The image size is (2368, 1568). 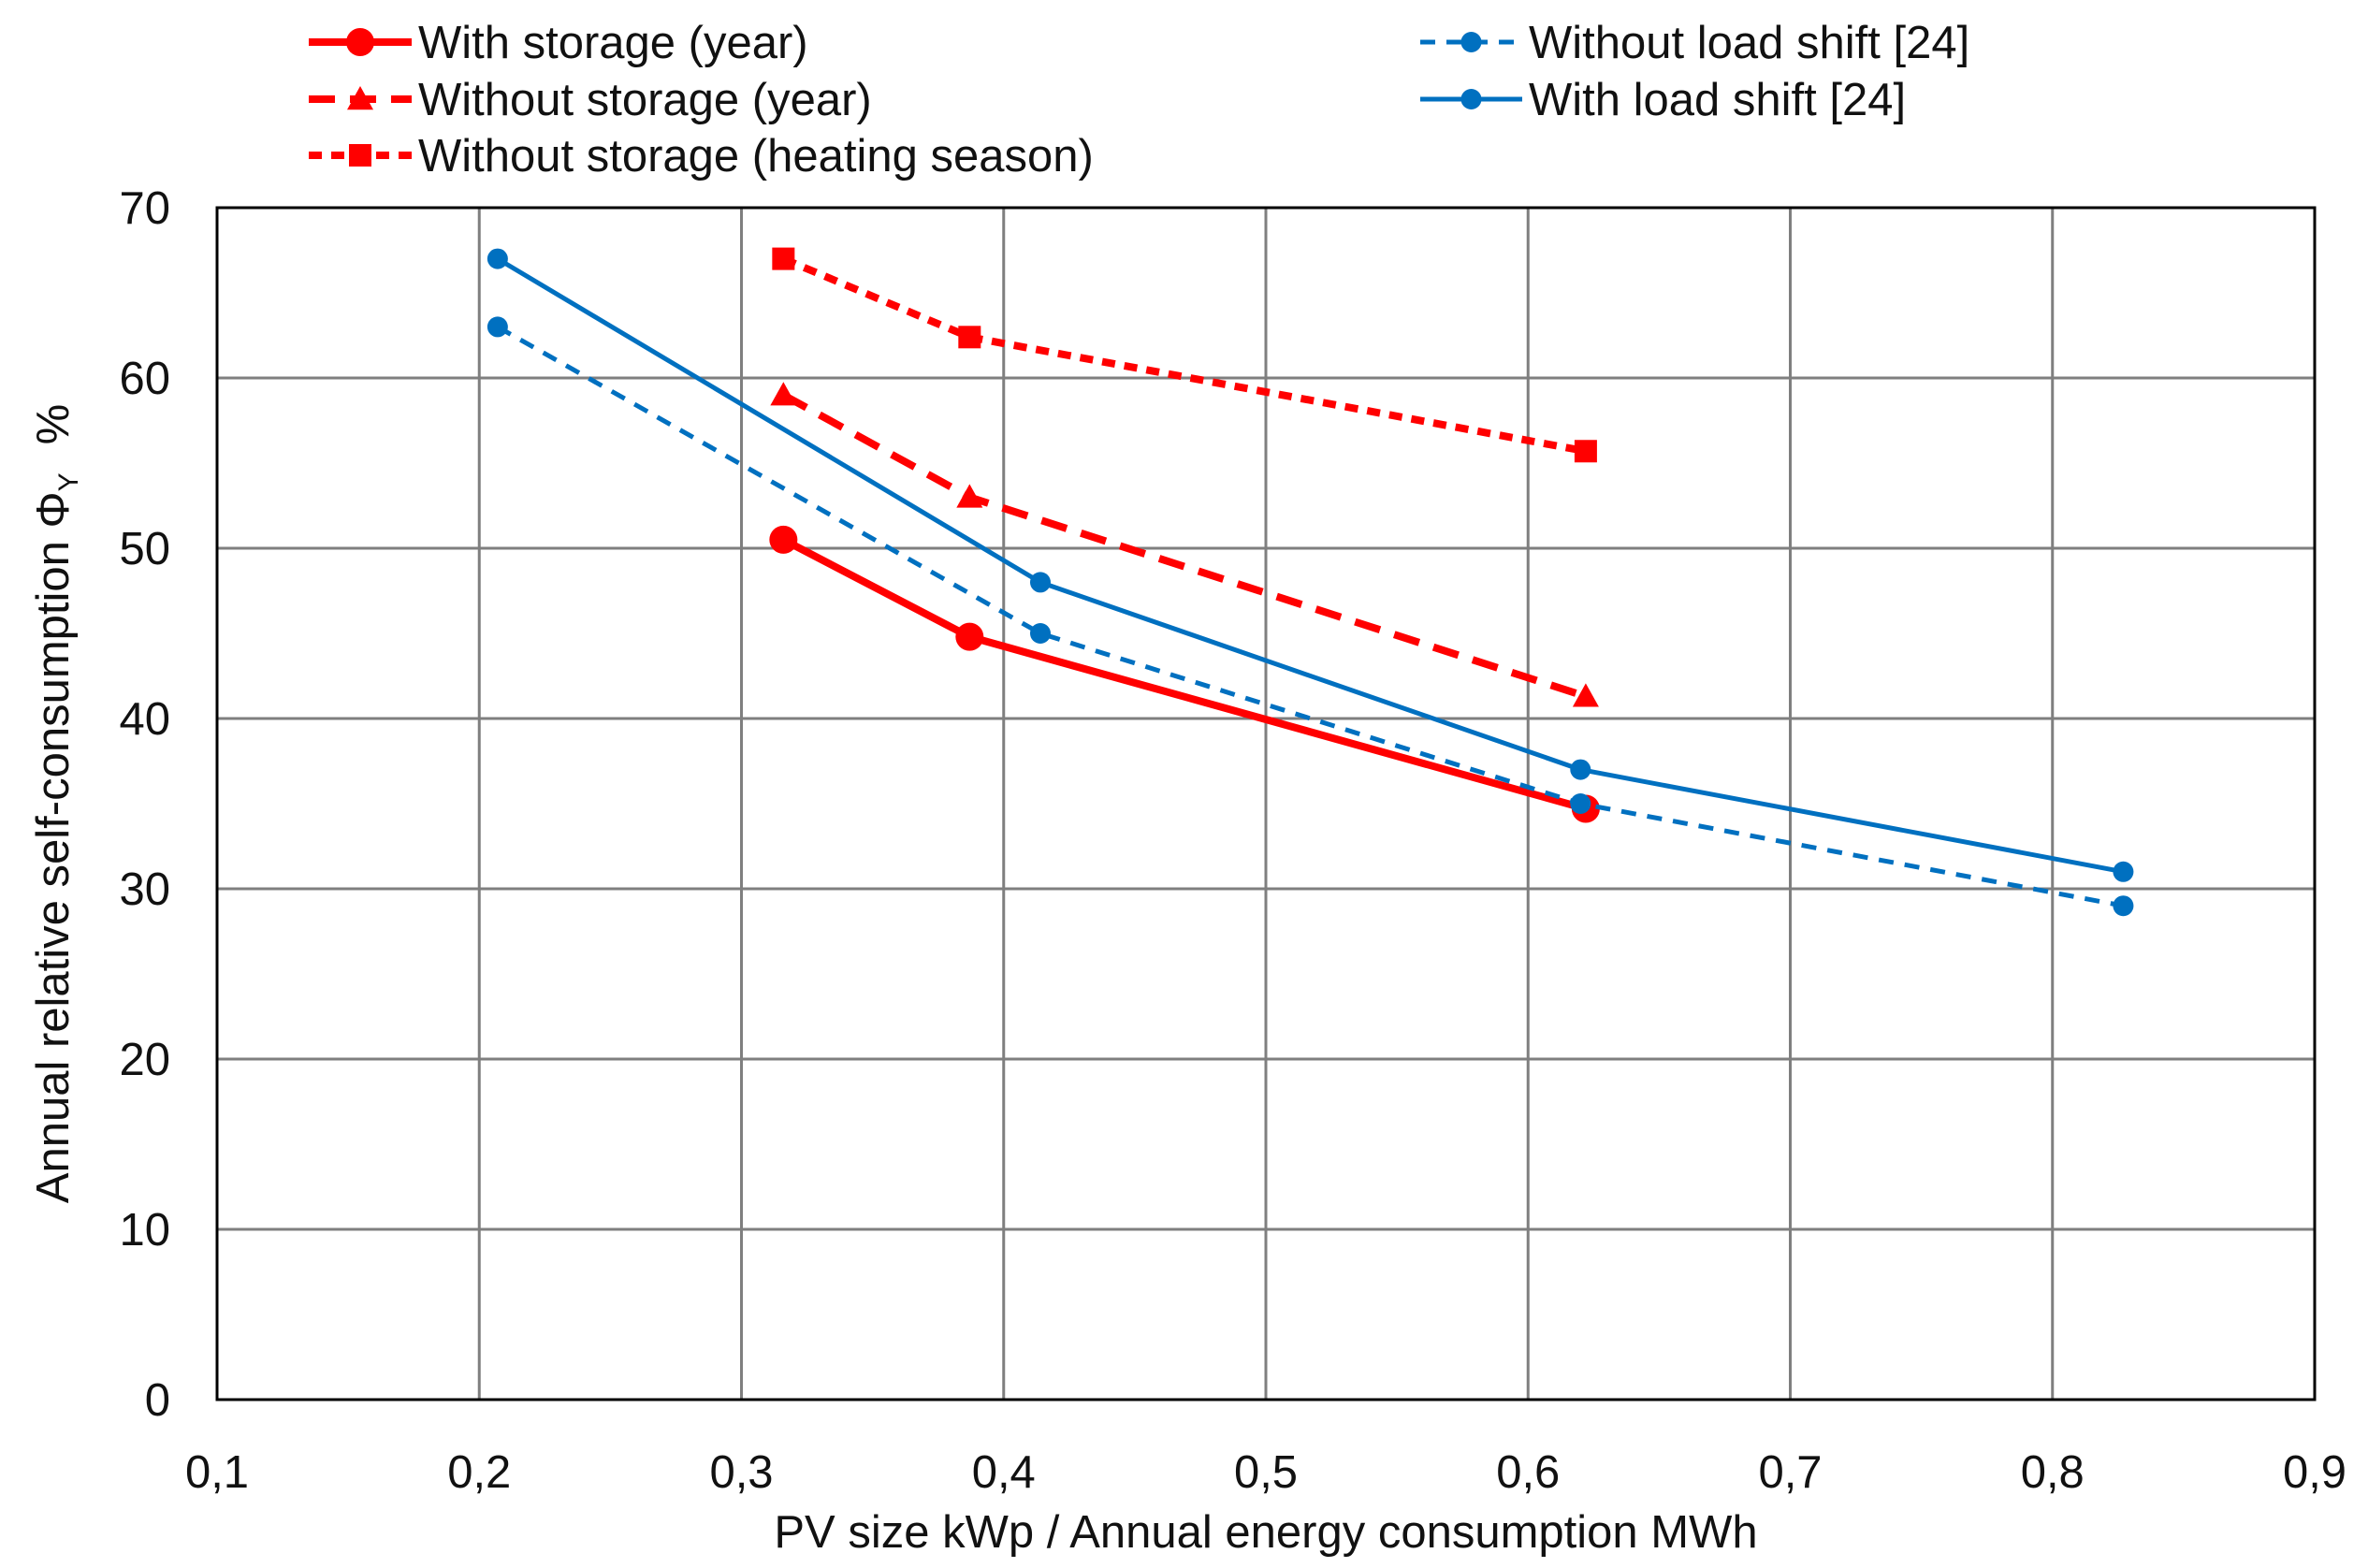 I want to click on y-axis-title-unit: %, so click(x=53, y=425).